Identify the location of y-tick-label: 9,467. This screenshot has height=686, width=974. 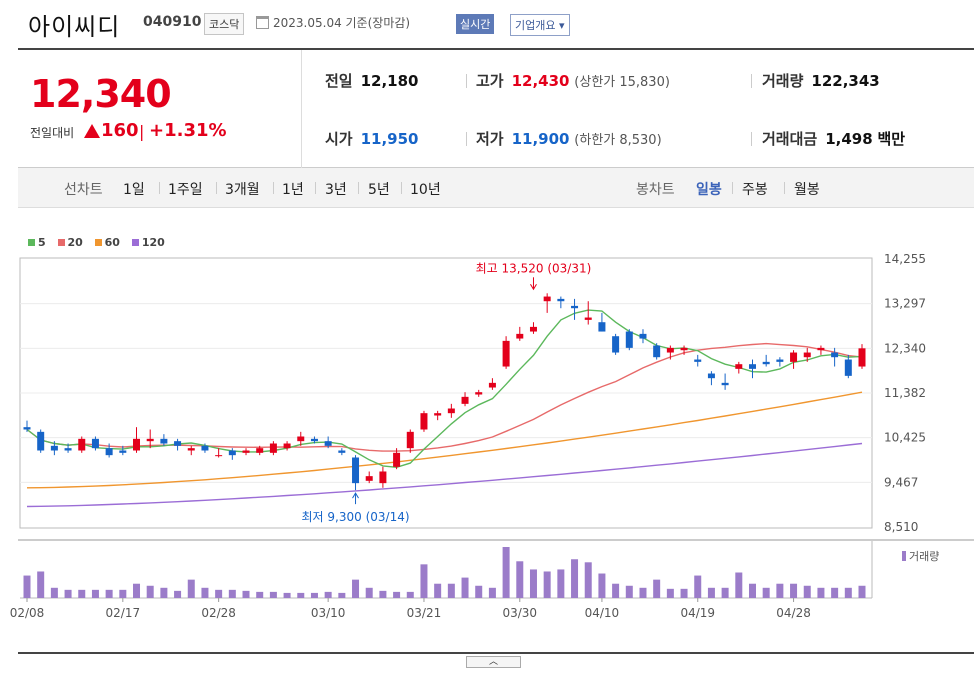
(901, 482).